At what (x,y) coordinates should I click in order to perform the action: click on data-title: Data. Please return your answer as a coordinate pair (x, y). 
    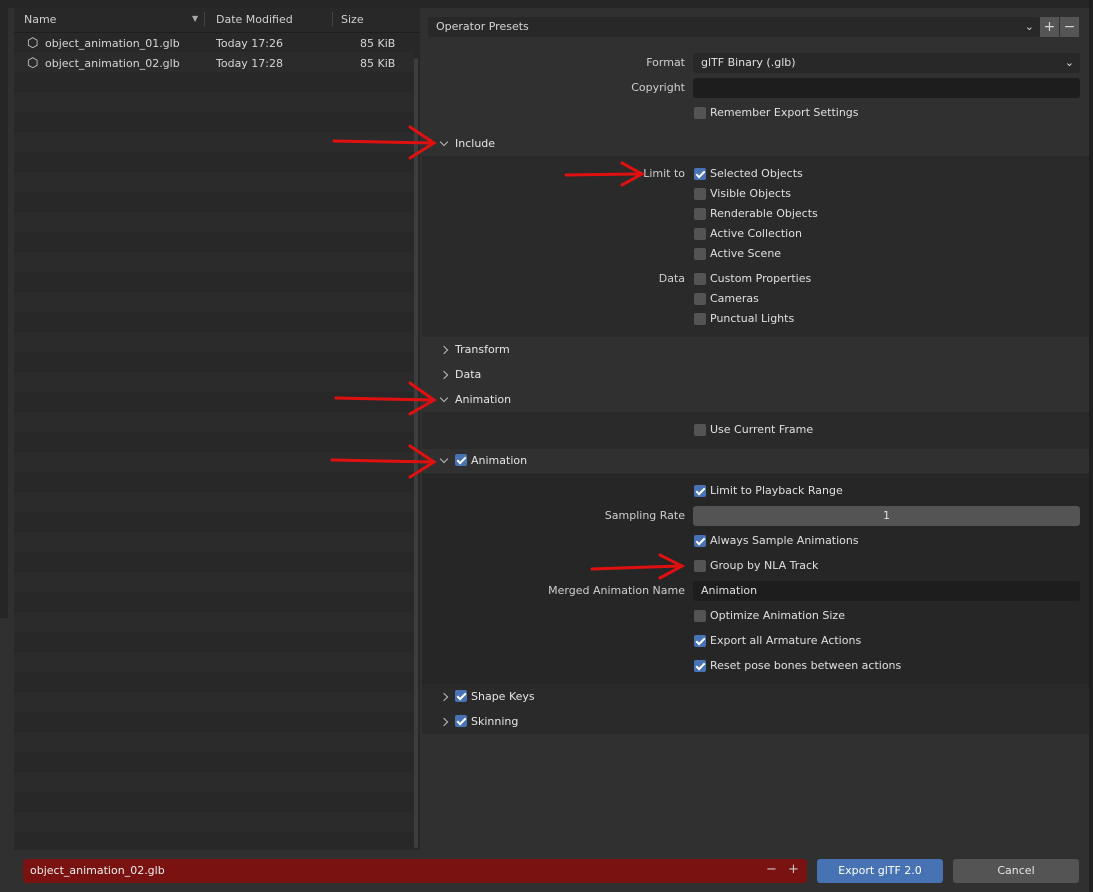
    Looking at the image, I should click on (468, 374).